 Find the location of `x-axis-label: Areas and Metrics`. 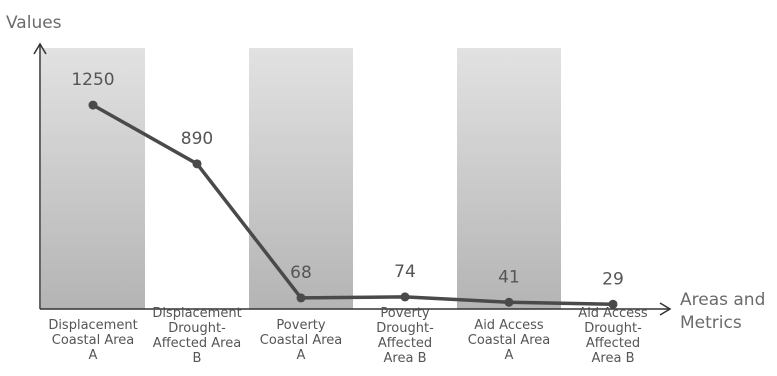

x-axis-label: Areas and Metrics is located at coordinates (722, 311).